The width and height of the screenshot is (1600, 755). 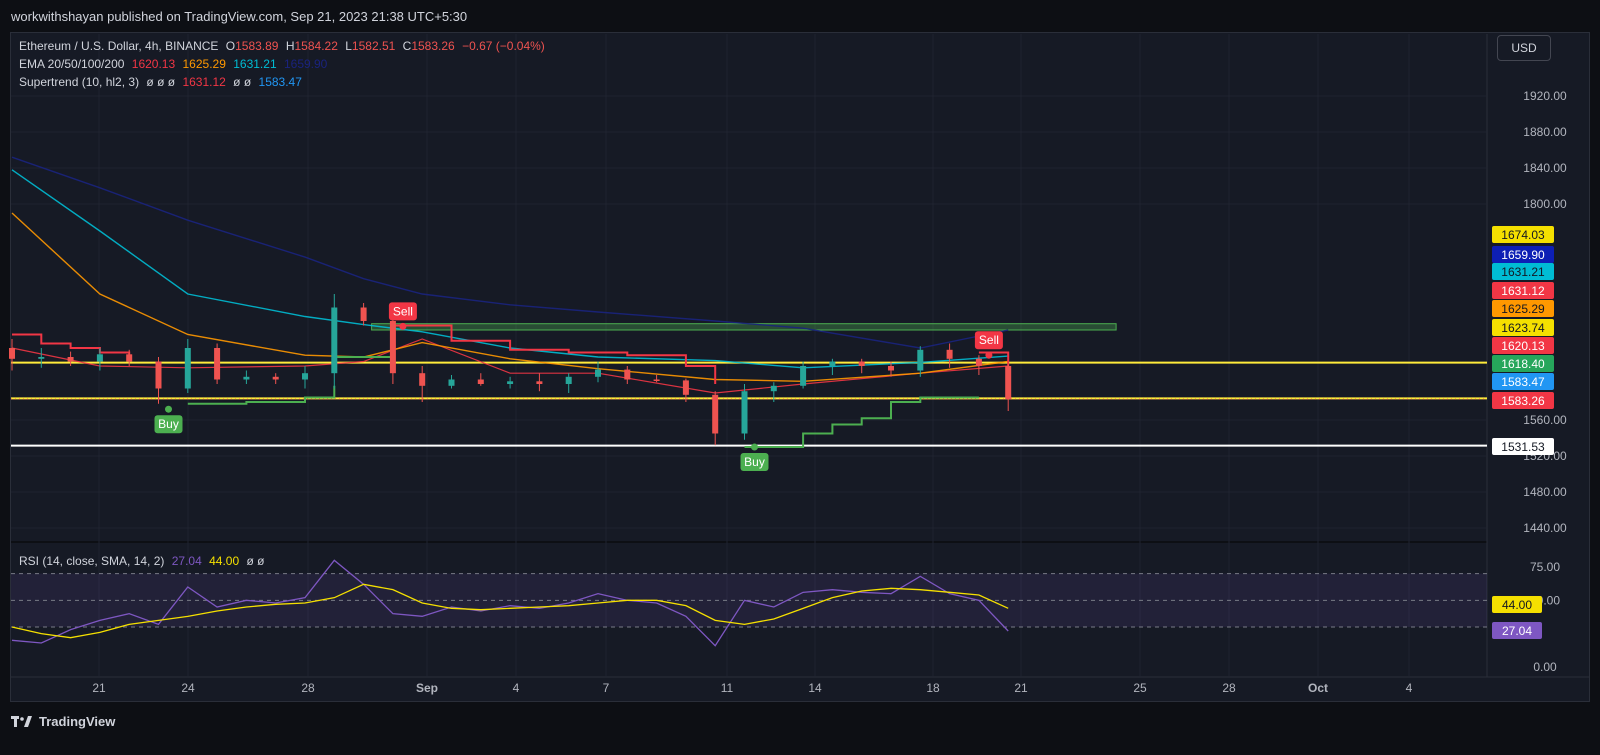 I want to click on rsi-y-tick-label: 0.00, so click(x=1545, y=667).